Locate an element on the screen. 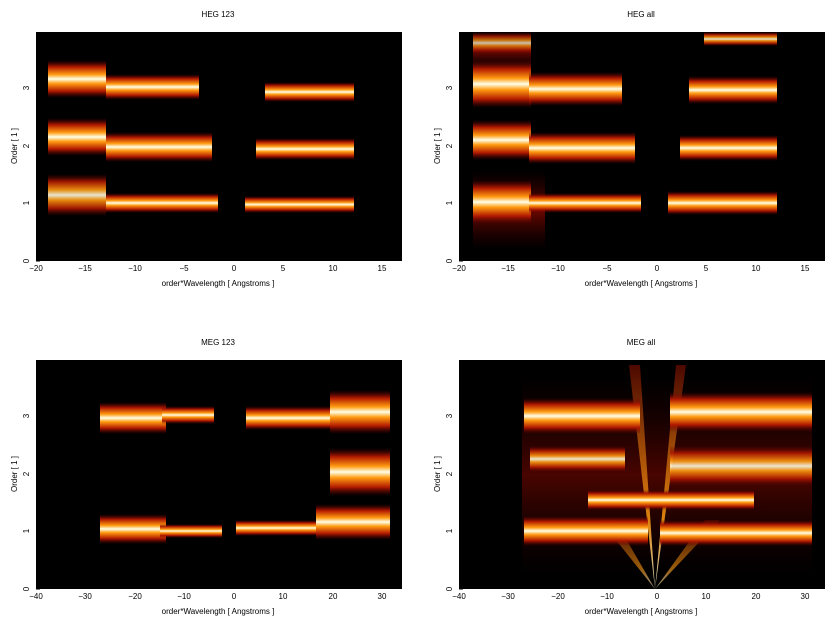 The width and height of the screenshot is (836, 627). panel-title: HEG 123 is located at coordinates (218, 14).